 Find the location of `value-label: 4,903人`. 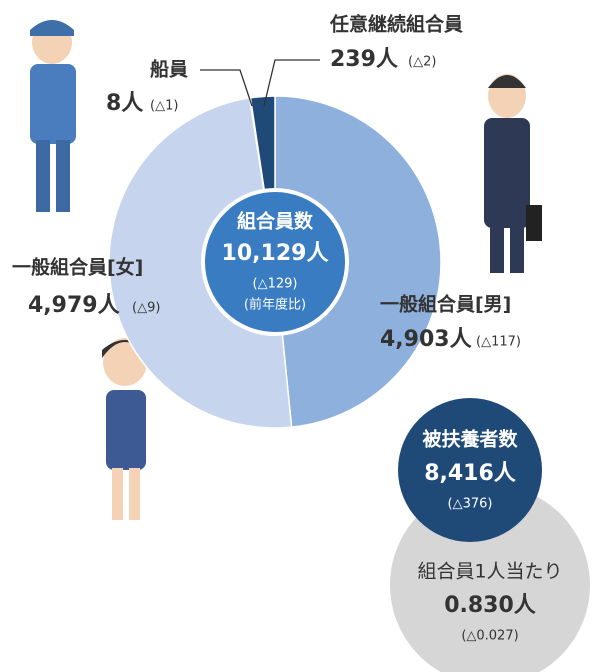

value-label: 4,903人 is located at coordinates (426, 339).